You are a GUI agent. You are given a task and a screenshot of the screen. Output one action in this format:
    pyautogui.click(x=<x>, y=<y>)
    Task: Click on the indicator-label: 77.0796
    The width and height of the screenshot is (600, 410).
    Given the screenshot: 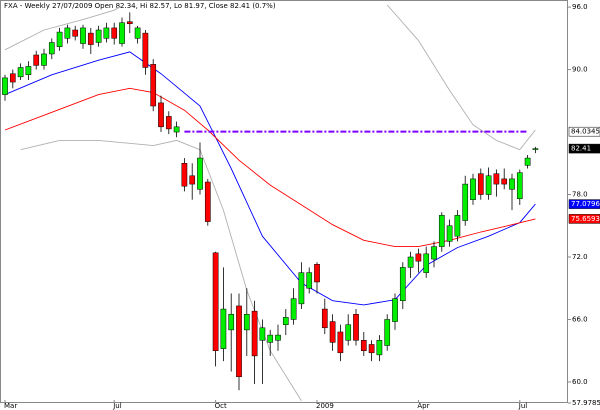 What is the action you would take?
    pyautogui.click(x=585, y=204)
    